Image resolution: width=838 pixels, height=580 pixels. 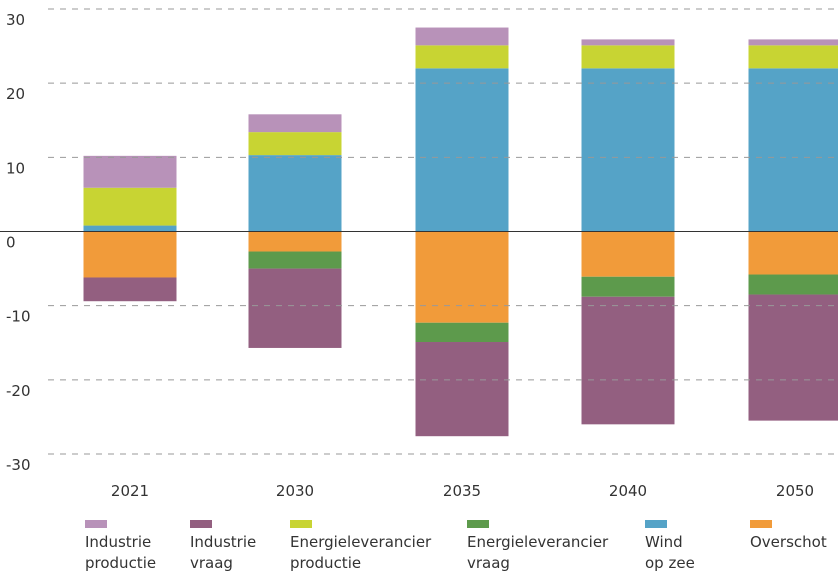 I want to click on x-tick-label: 2030, so click(x=295, y=491).